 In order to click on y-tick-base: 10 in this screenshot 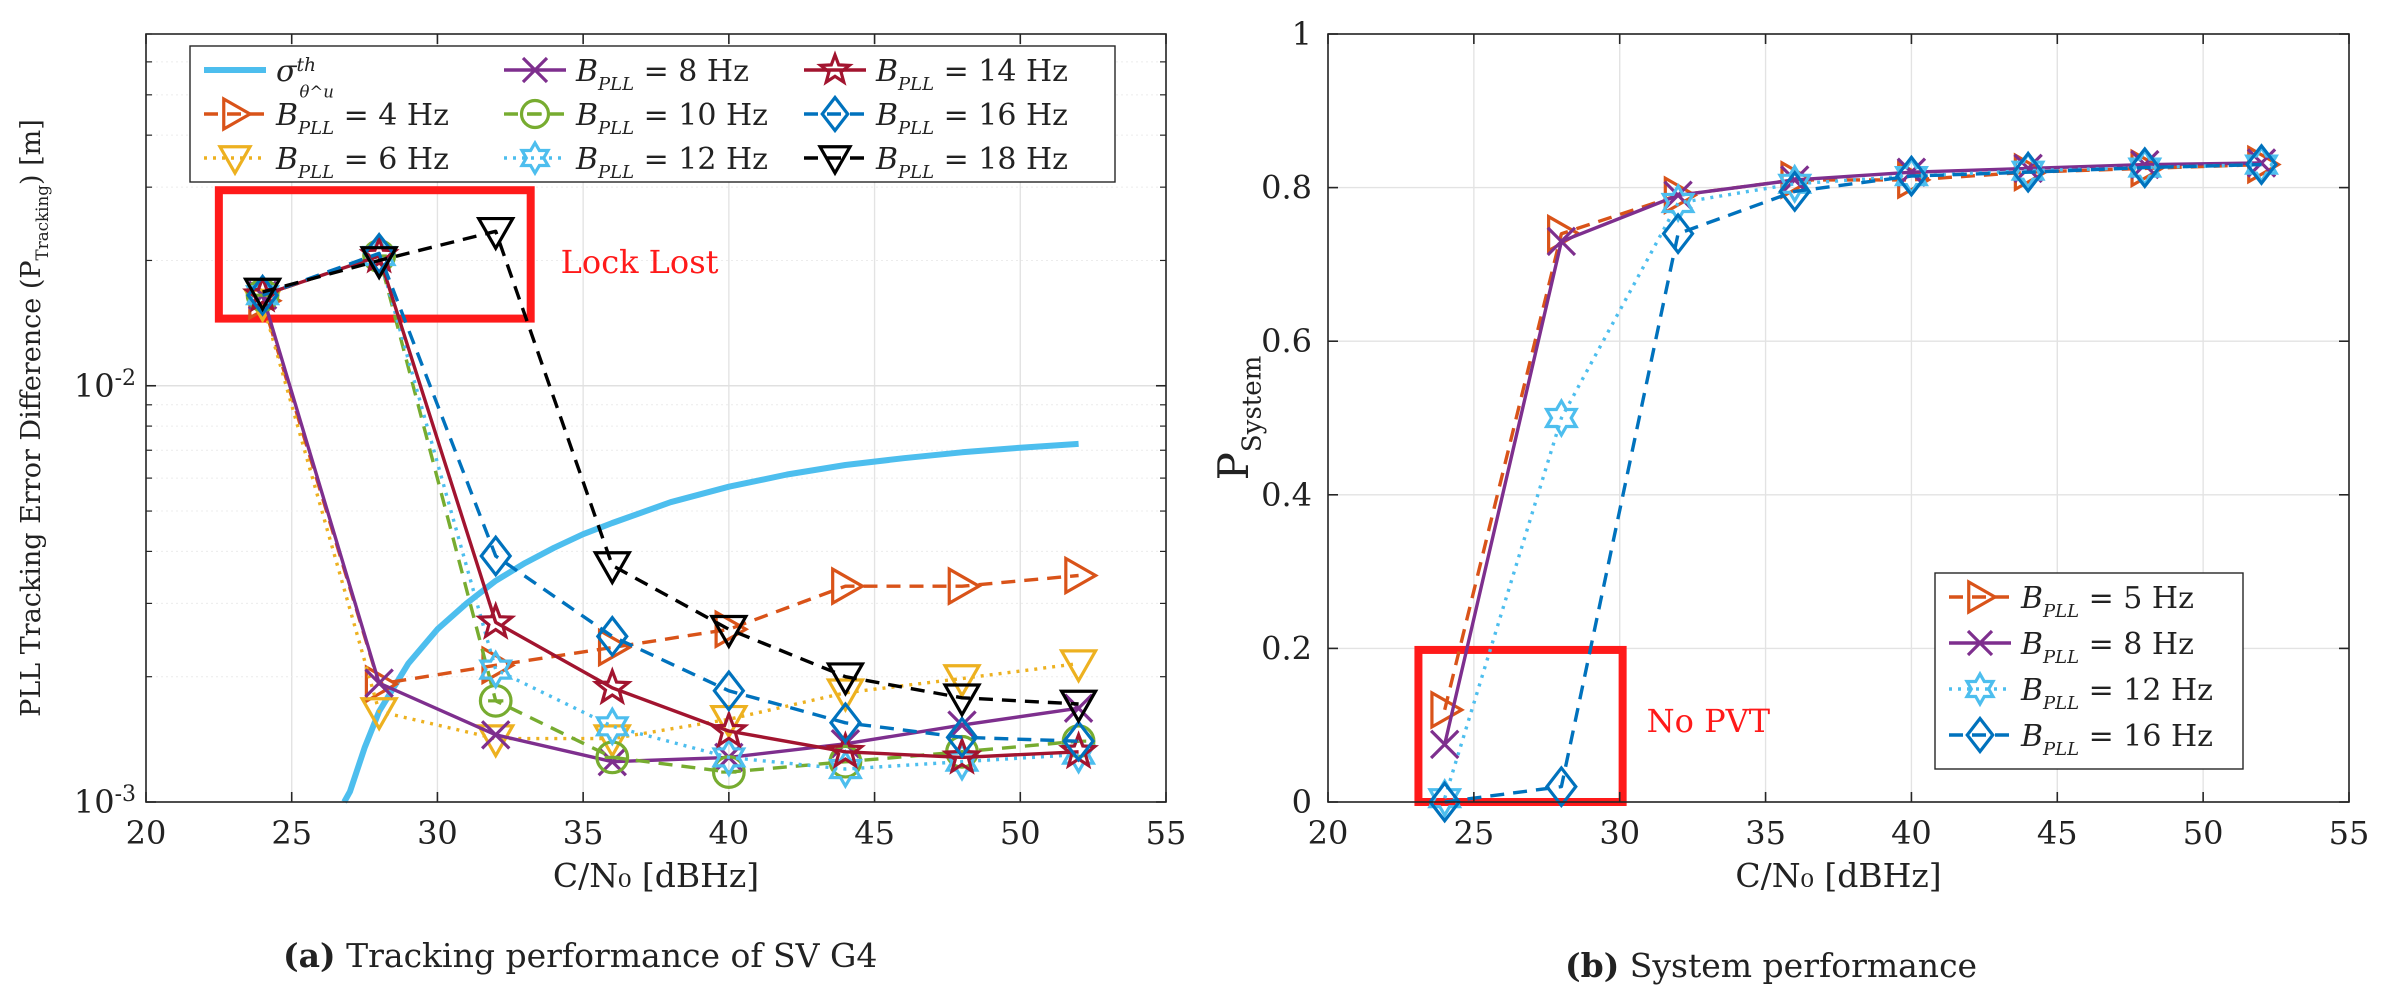, I will do `click(94, 386)`.